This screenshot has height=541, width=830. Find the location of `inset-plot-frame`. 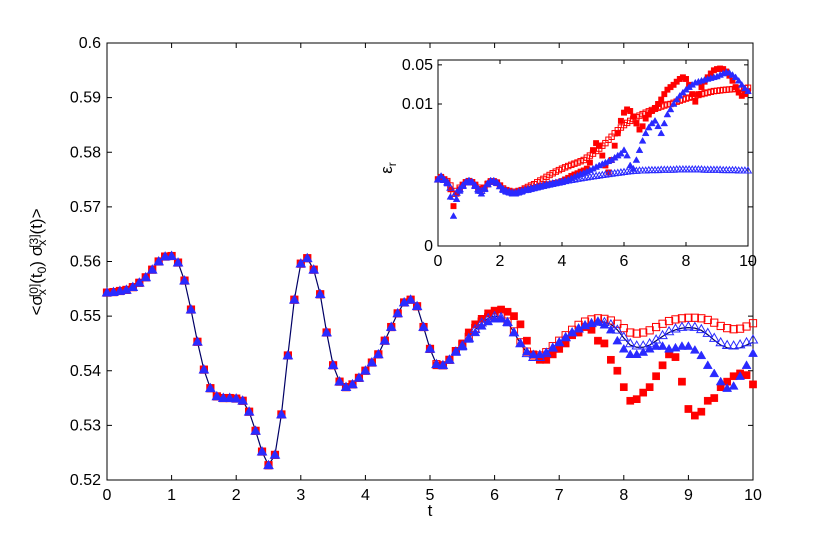

inset-plot-frame is located at coordinates (593, 153).